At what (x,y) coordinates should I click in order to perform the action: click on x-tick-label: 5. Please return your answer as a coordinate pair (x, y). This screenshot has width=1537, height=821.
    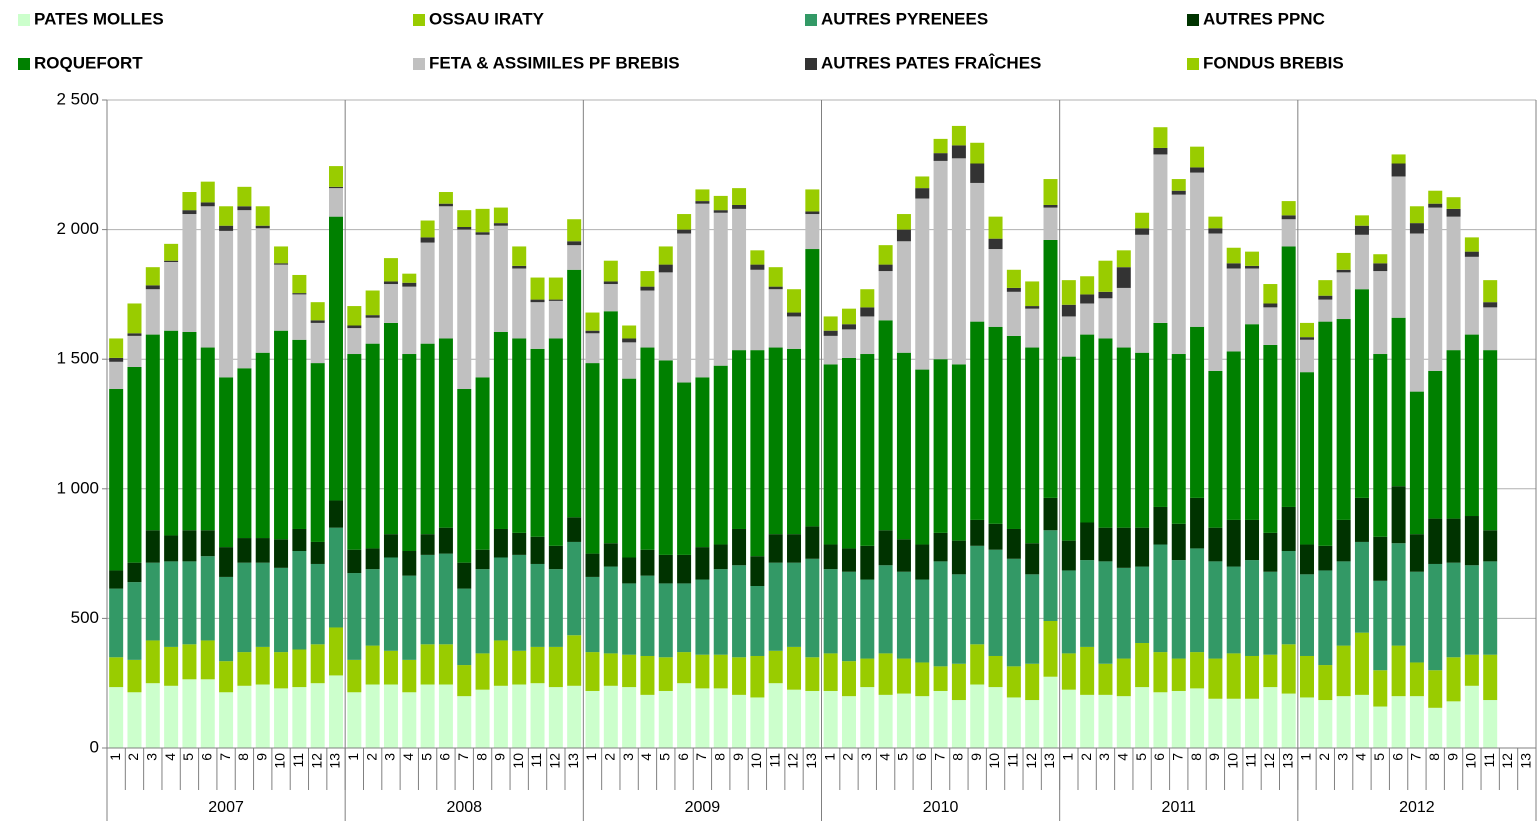
    Looking at the image, I should click on (426, 757).